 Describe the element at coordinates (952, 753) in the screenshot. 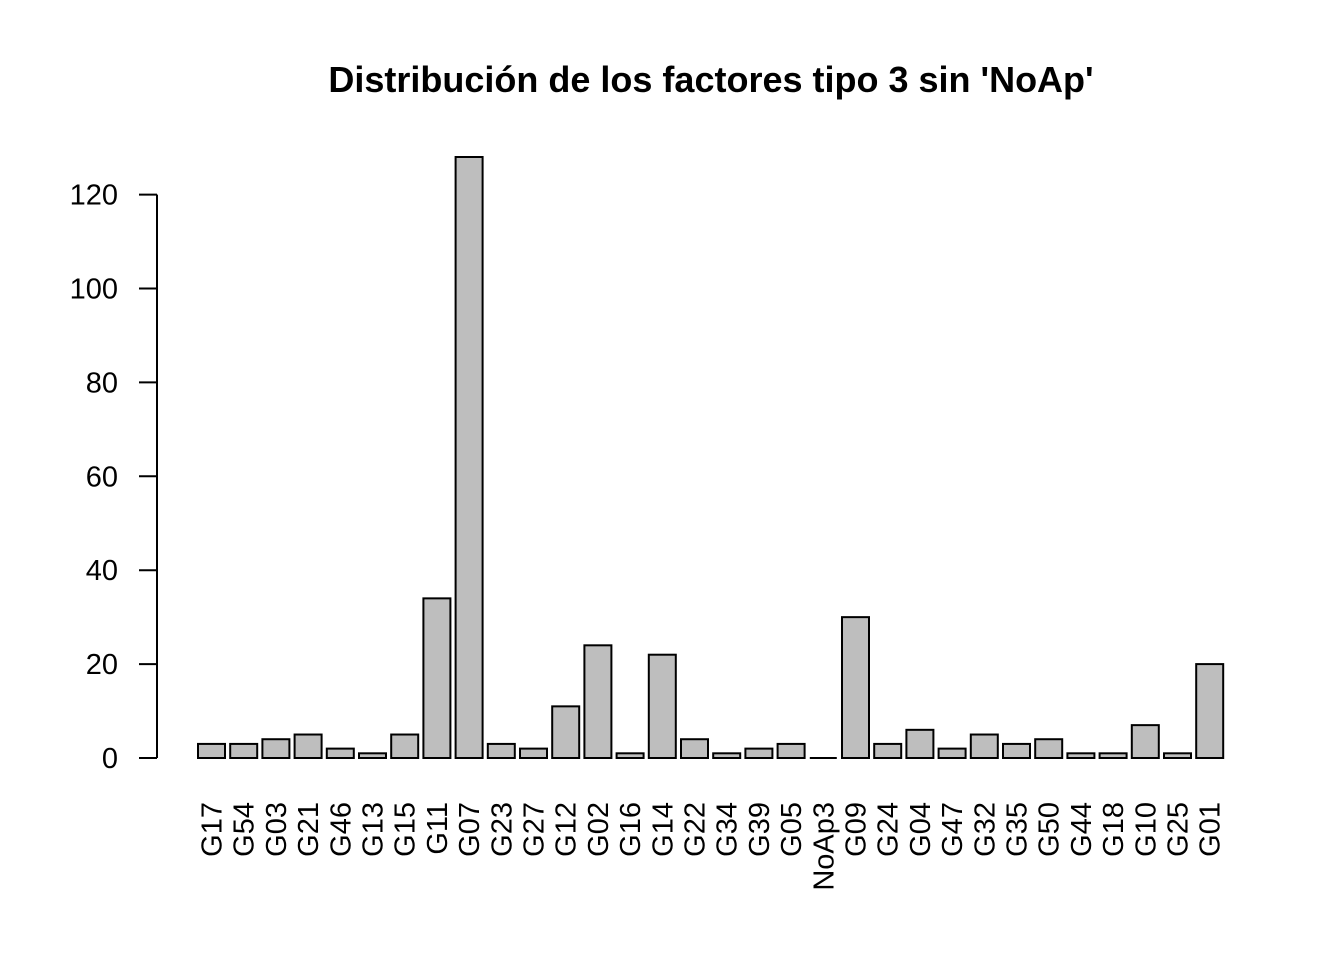

I see `bar-g47` at that location.